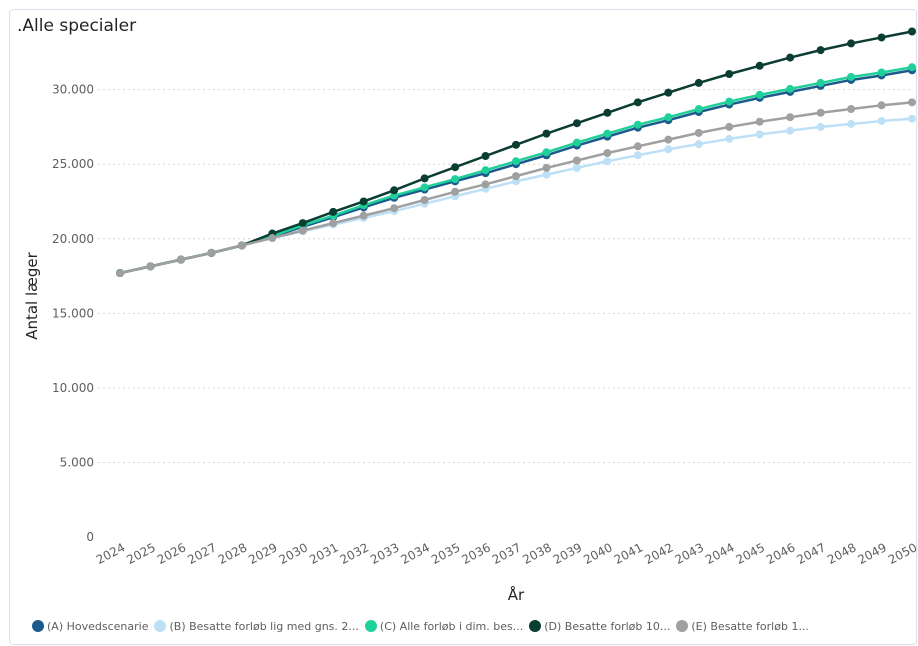 The height and width of the screenshot is (646, 918). I want to click on legend-item: (A) Hovedscenarie, so click(90, 626).